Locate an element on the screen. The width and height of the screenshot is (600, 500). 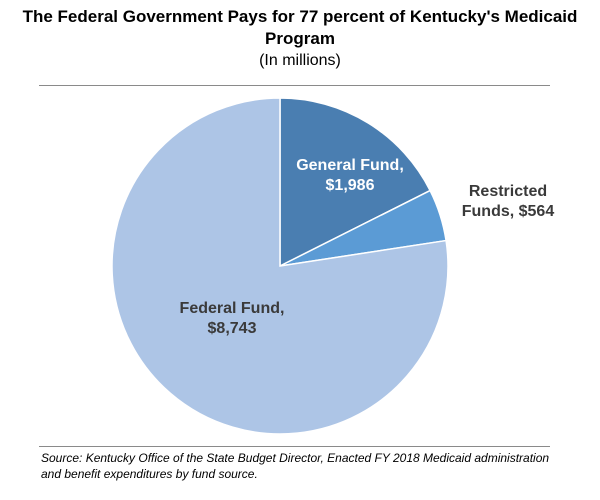
top-divider is located at coordinates (294, 85).